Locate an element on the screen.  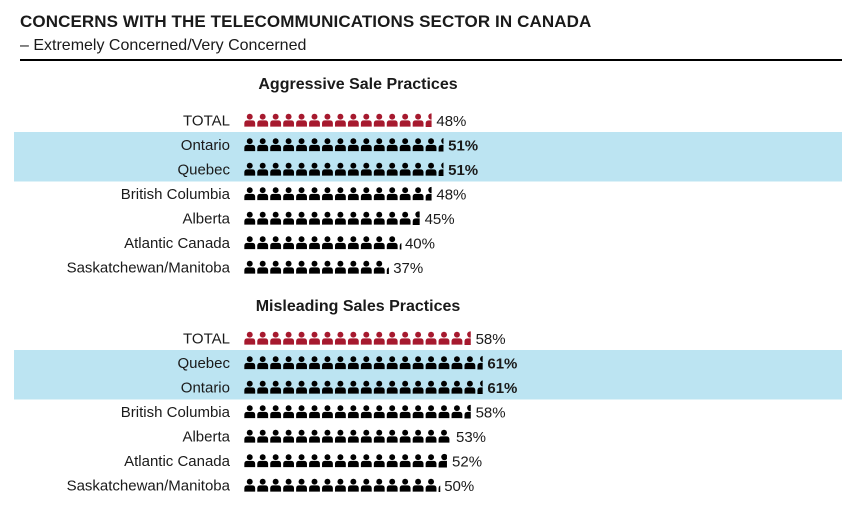
chart-row: Quebec 61% is located at coordinates (347, 364).